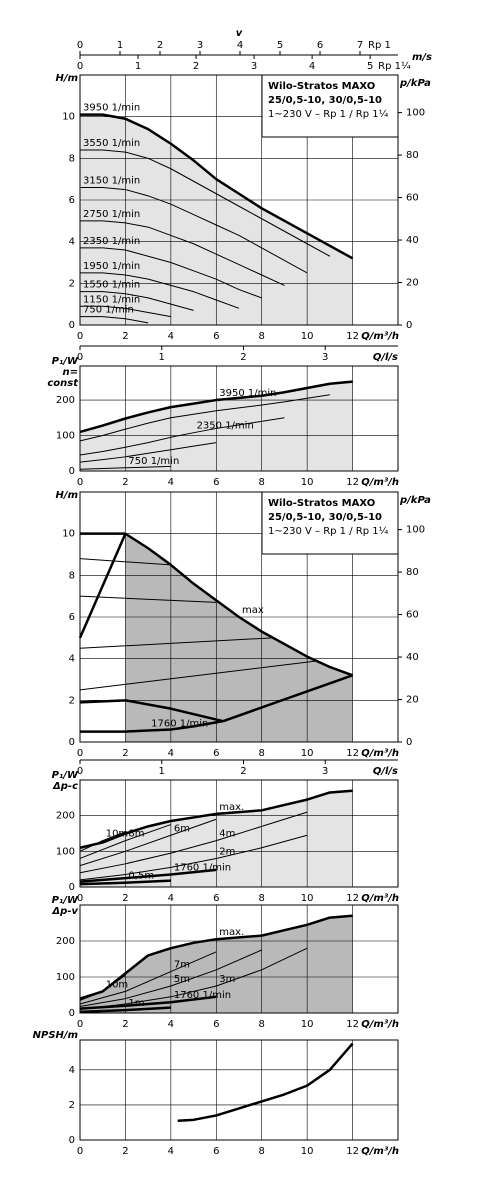 This screenshot has width=481, height=1204. What do you see at coordinates (325, 771) in the screenshot?
I see `x2-tick-label: 3` at bounding box center [325, 771].